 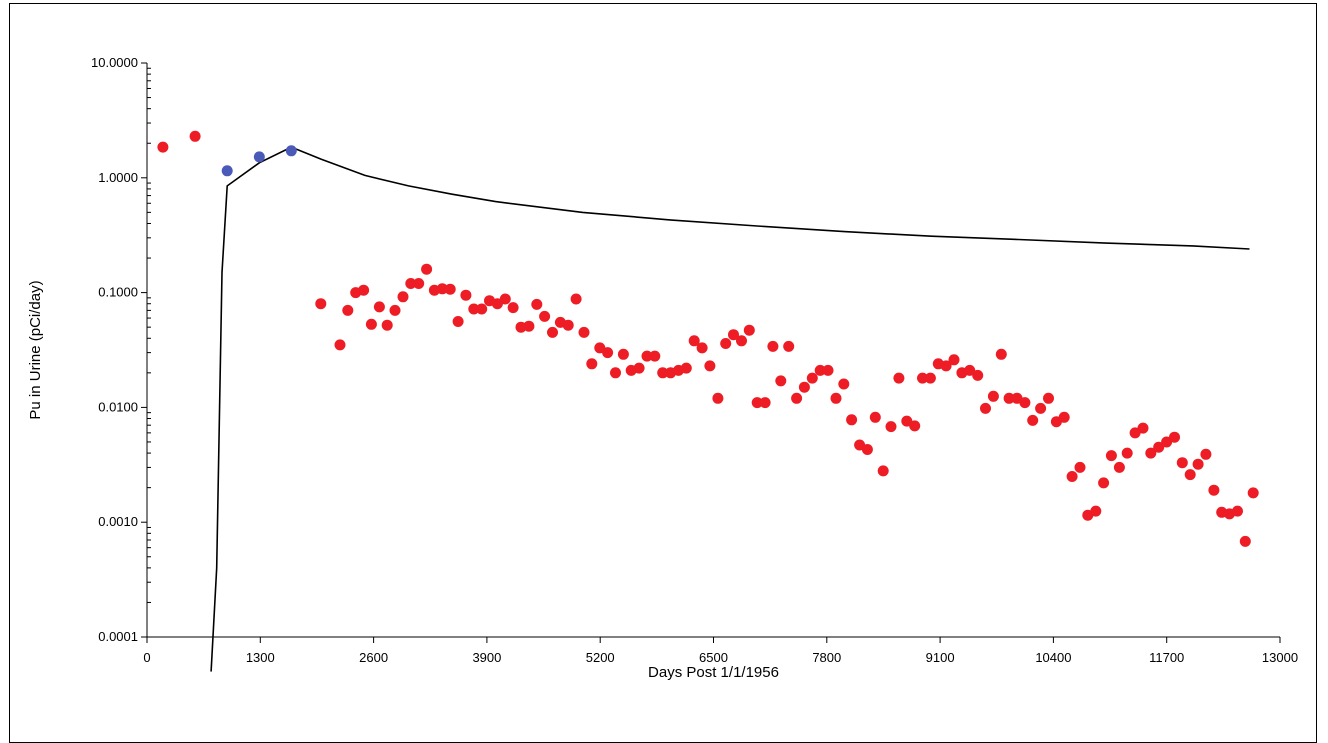 What do you see at coordinates (146, 657) in the screenshot?
I see `x-tick-label: 0` at bounding box center [146, 657].